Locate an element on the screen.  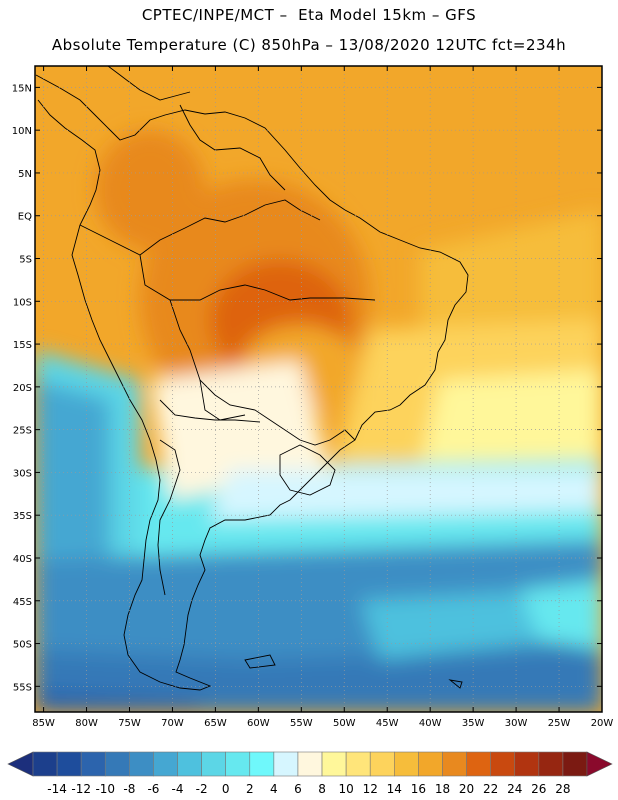
border-chile-argentina-north is located at coordinates (210, 411).